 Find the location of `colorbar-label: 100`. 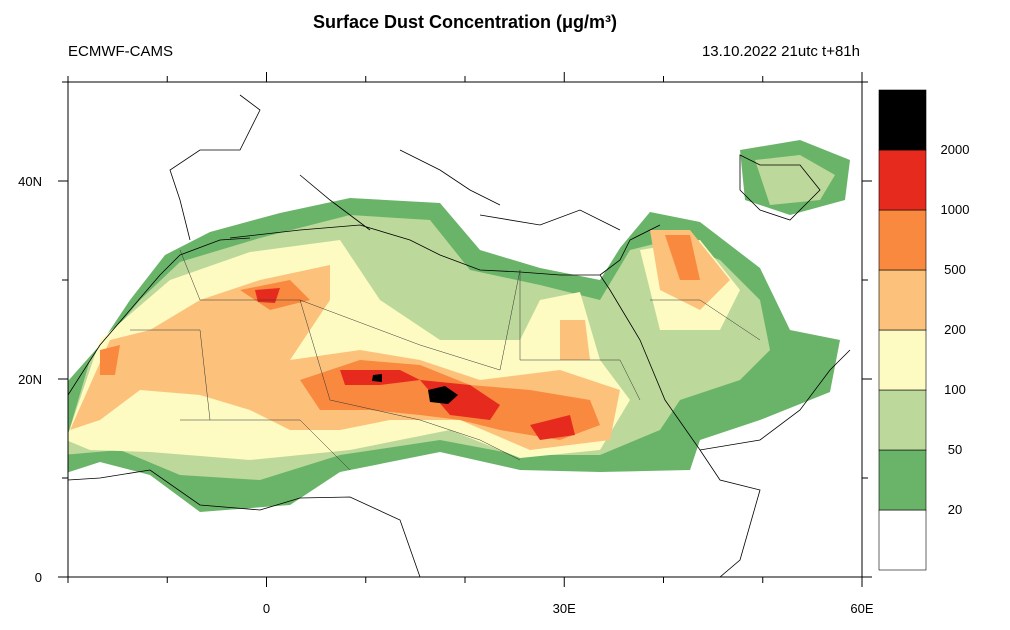

colorbar-label: 100 is located at coordinates (955, 389).